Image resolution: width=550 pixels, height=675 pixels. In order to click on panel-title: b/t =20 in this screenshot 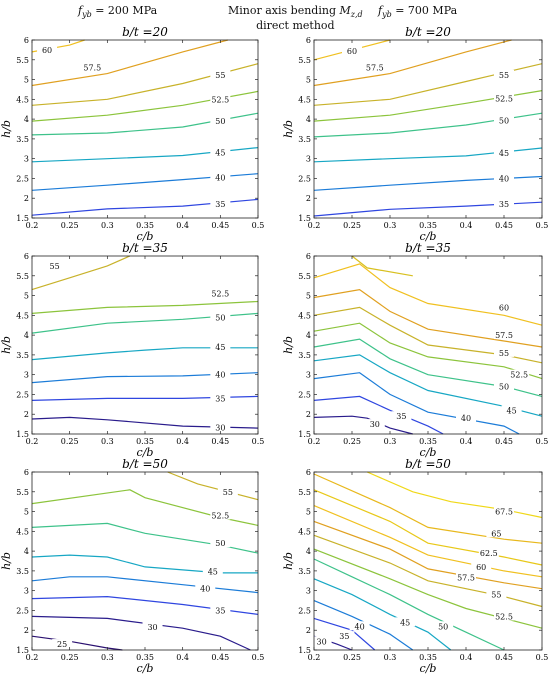, I will do `click(145, 32)`.